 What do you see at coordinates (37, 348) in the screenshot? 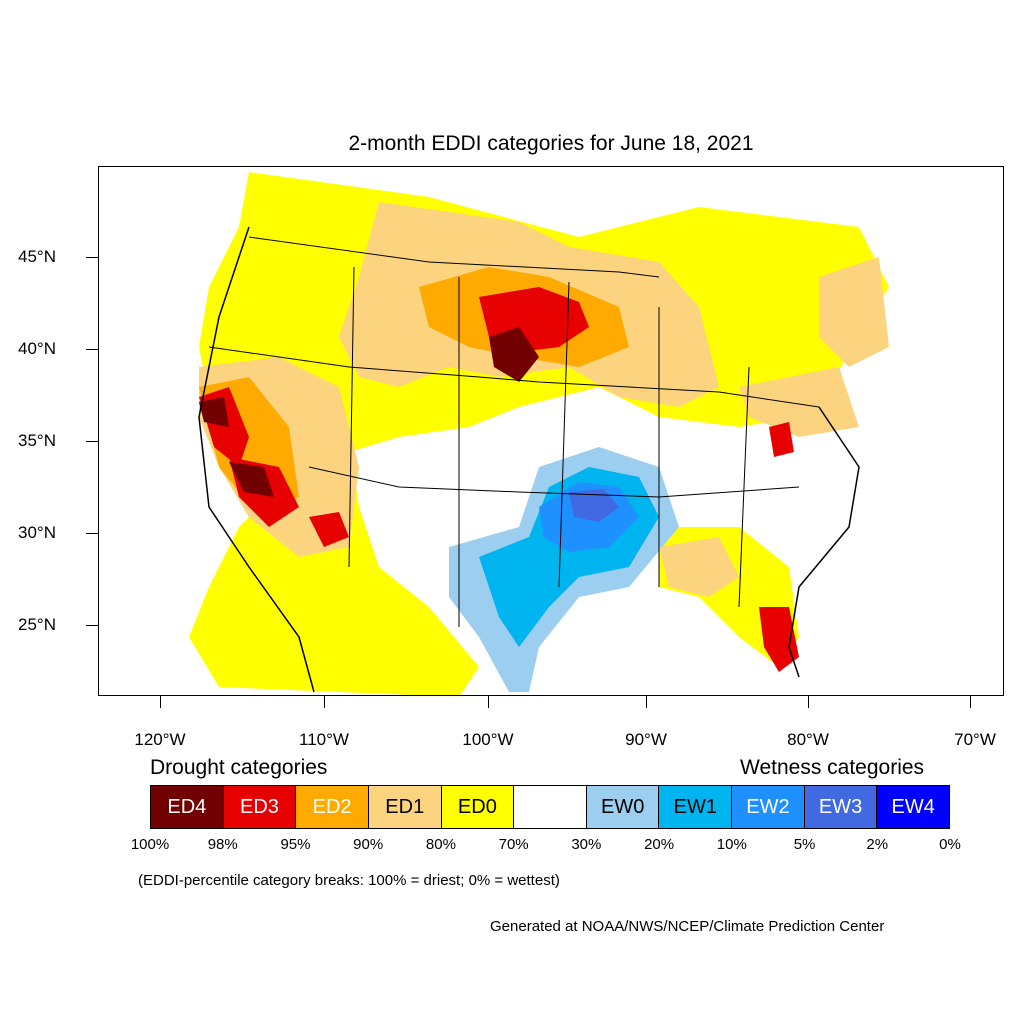
I see `lat-label: 40°N` at bounding box center [37, 348].